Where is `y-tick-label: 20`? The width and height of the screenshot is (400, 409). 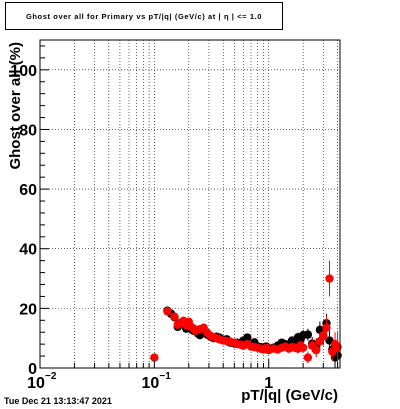 y-tick-label: 20 is located at coordinates (28, 309).